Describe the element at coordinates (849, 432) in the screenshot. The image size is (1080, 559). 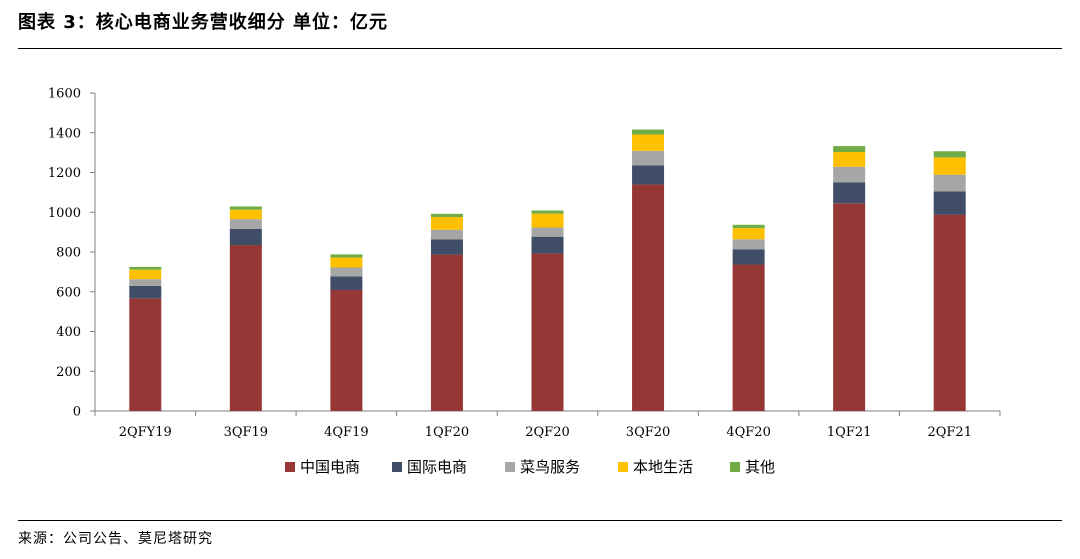
I see `x-tick-label: 1QF21` at that location.